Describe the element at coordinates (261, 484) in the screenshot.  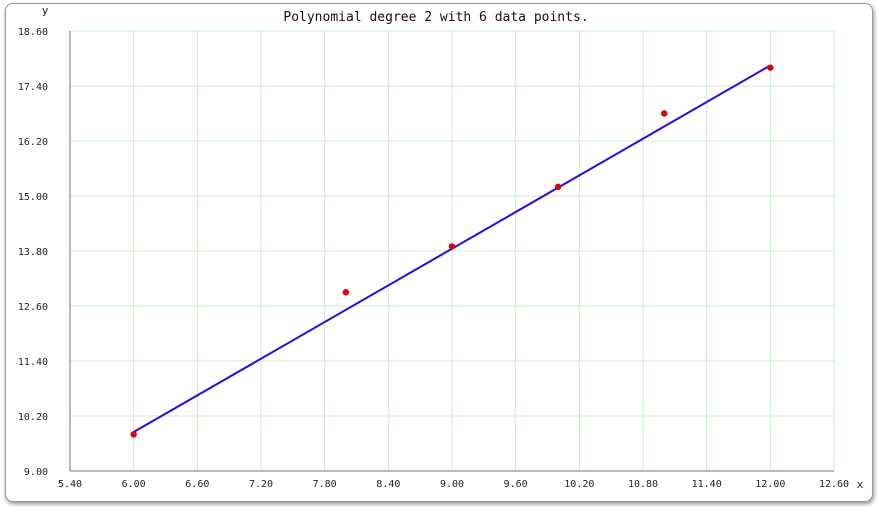
I see `x-tick-label-3: 7.20` at that location.